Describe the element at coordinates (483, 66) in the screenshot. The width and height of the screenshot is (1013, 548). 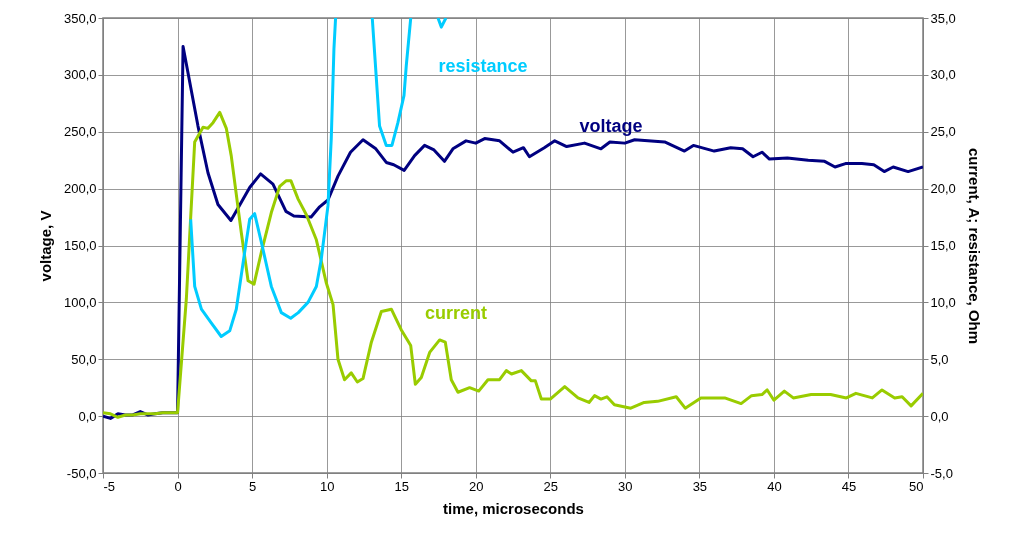
I see `series-label: resistance` at that location.